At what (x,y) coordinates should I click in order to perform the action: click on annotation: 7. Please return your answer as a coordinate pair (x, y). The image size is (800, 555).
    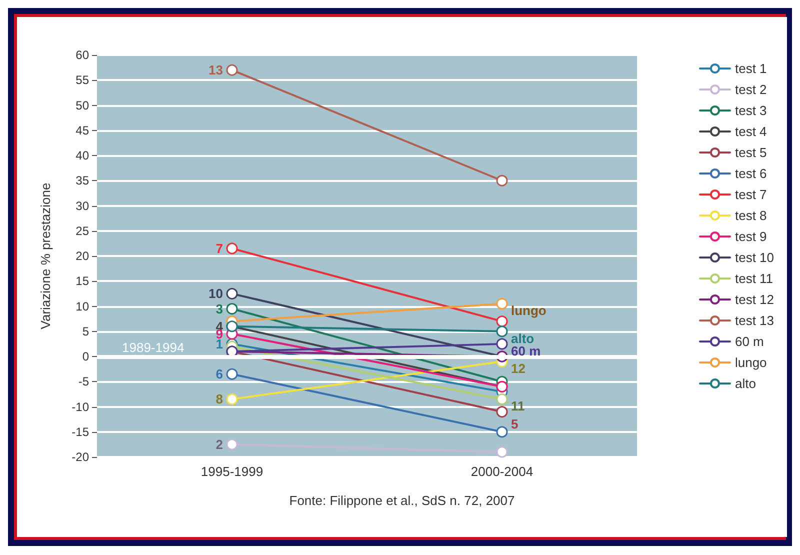
    Looking at the image, I should click on (219, 248).